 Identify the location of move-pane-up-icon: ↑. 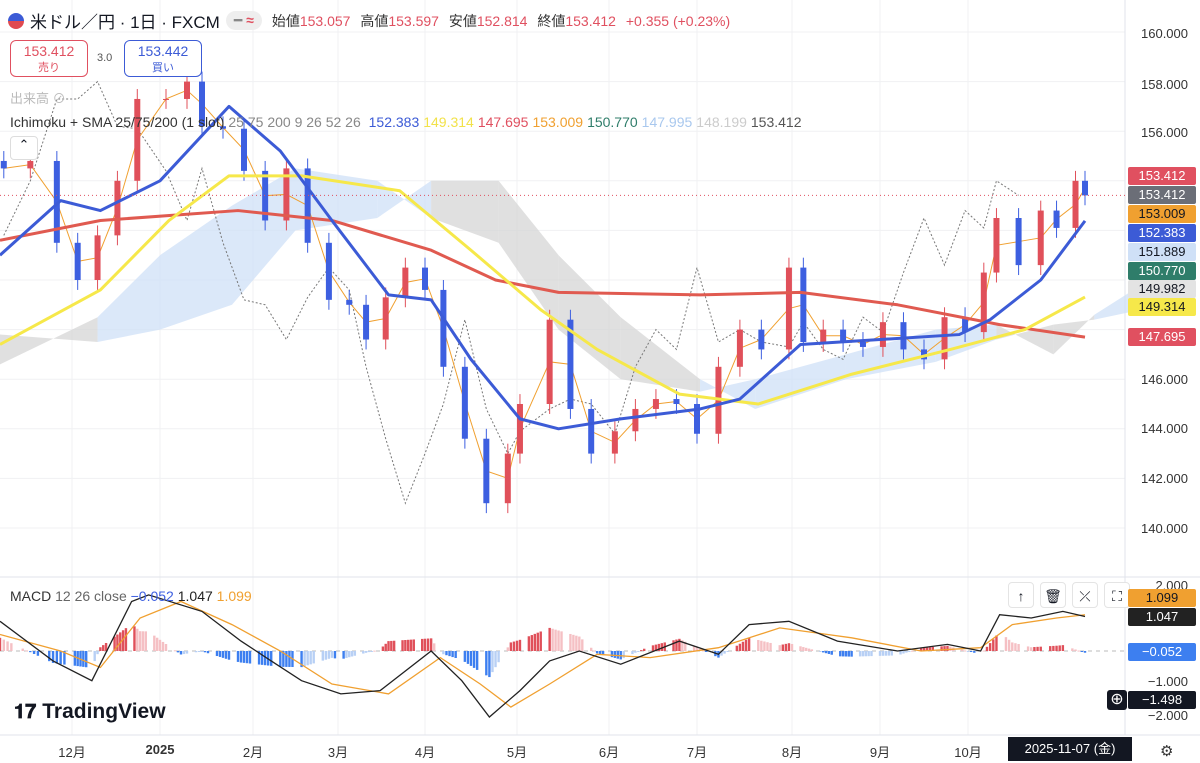
(1021, 595).